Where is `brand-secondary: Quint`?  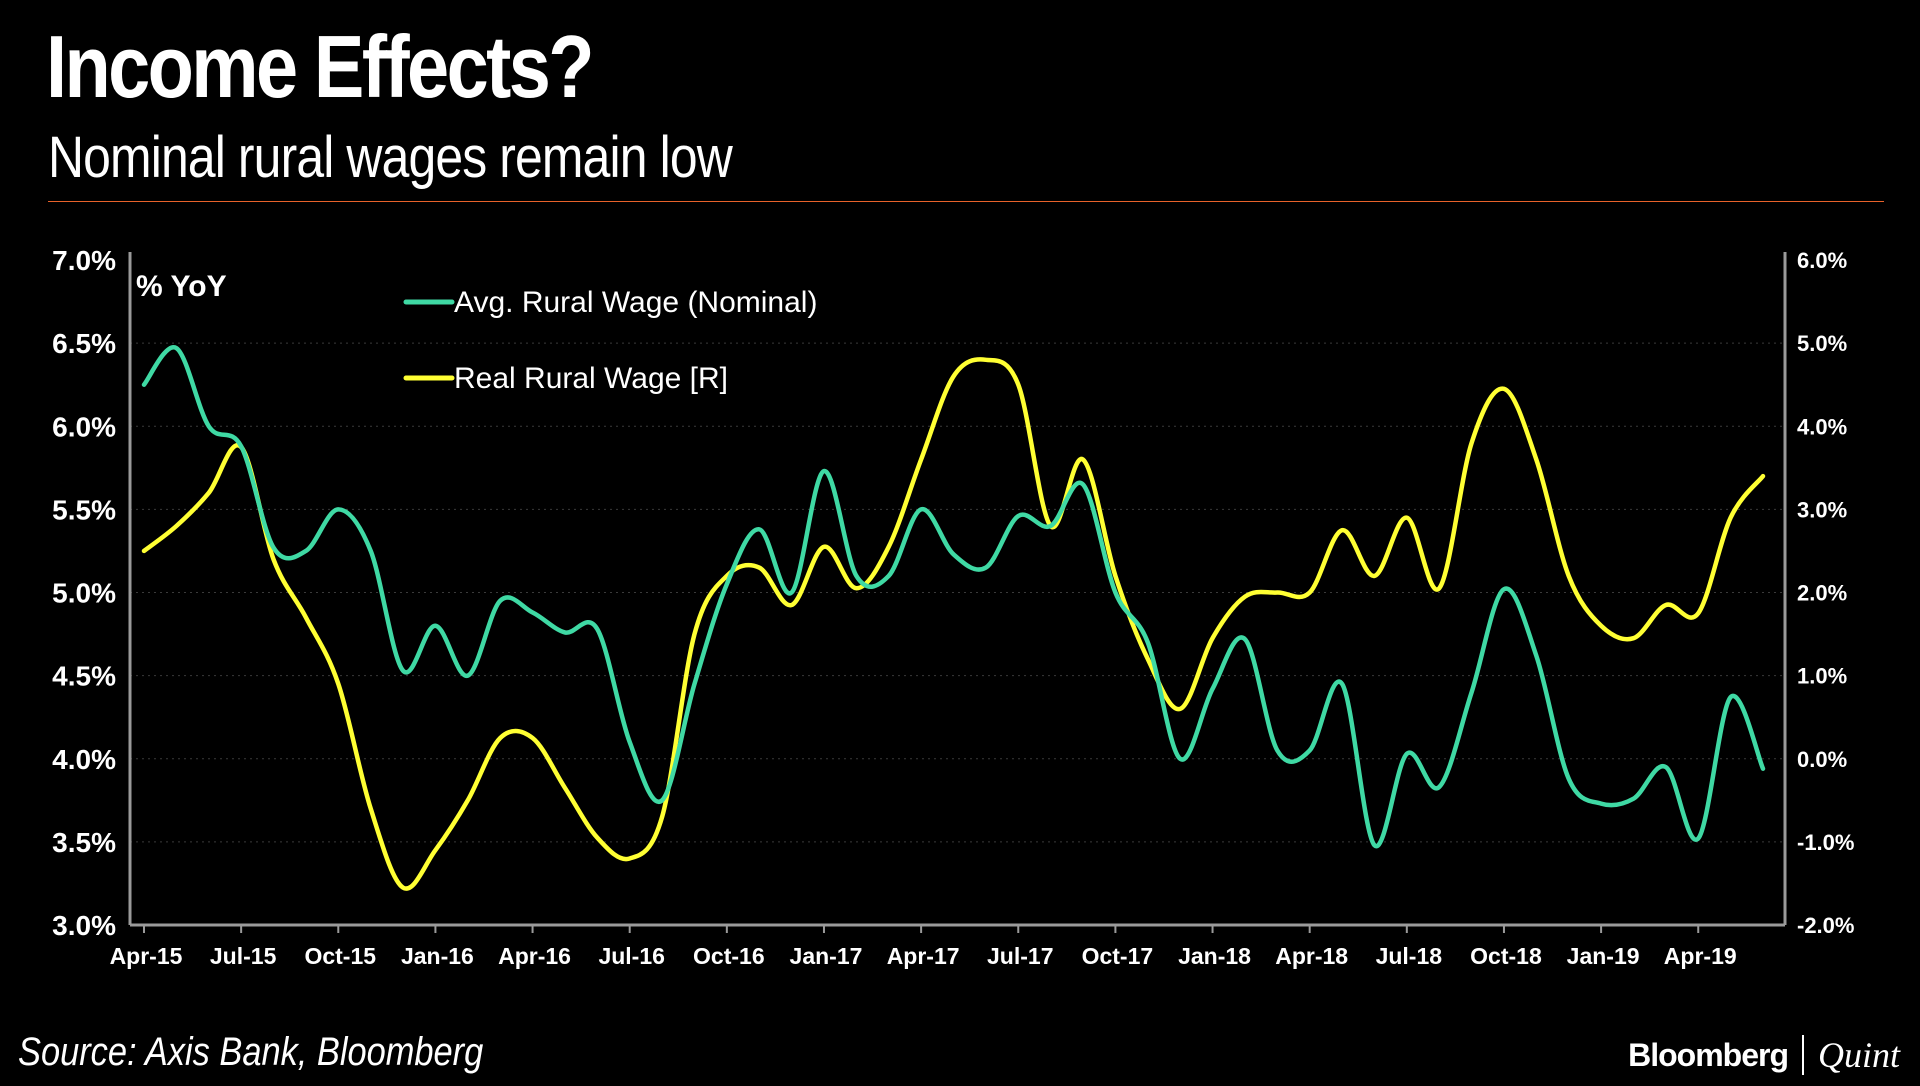
brand-secondary: Quint is located at coordinates (1858, 1055).